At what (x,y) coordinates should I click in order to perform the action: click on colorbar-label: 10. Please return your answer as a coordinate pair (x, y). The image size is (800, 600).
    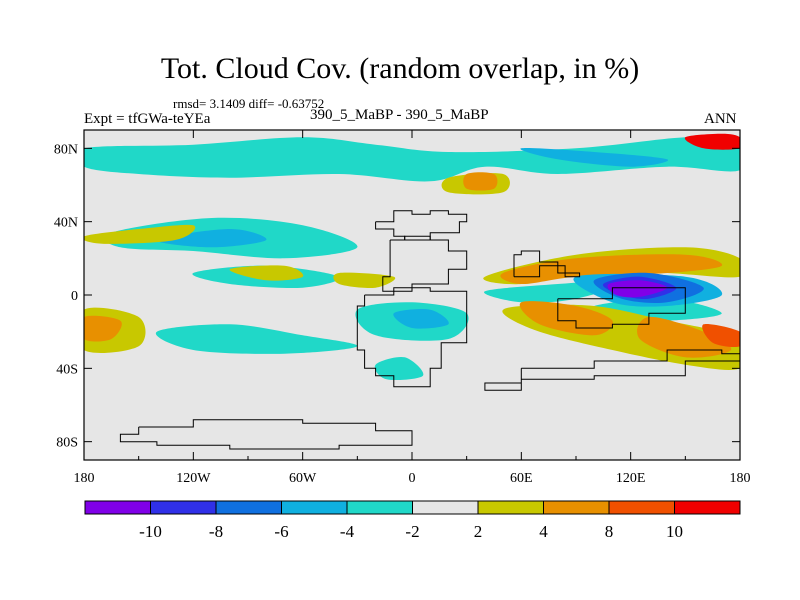
    Looking at the image, I should click on (674, 531).